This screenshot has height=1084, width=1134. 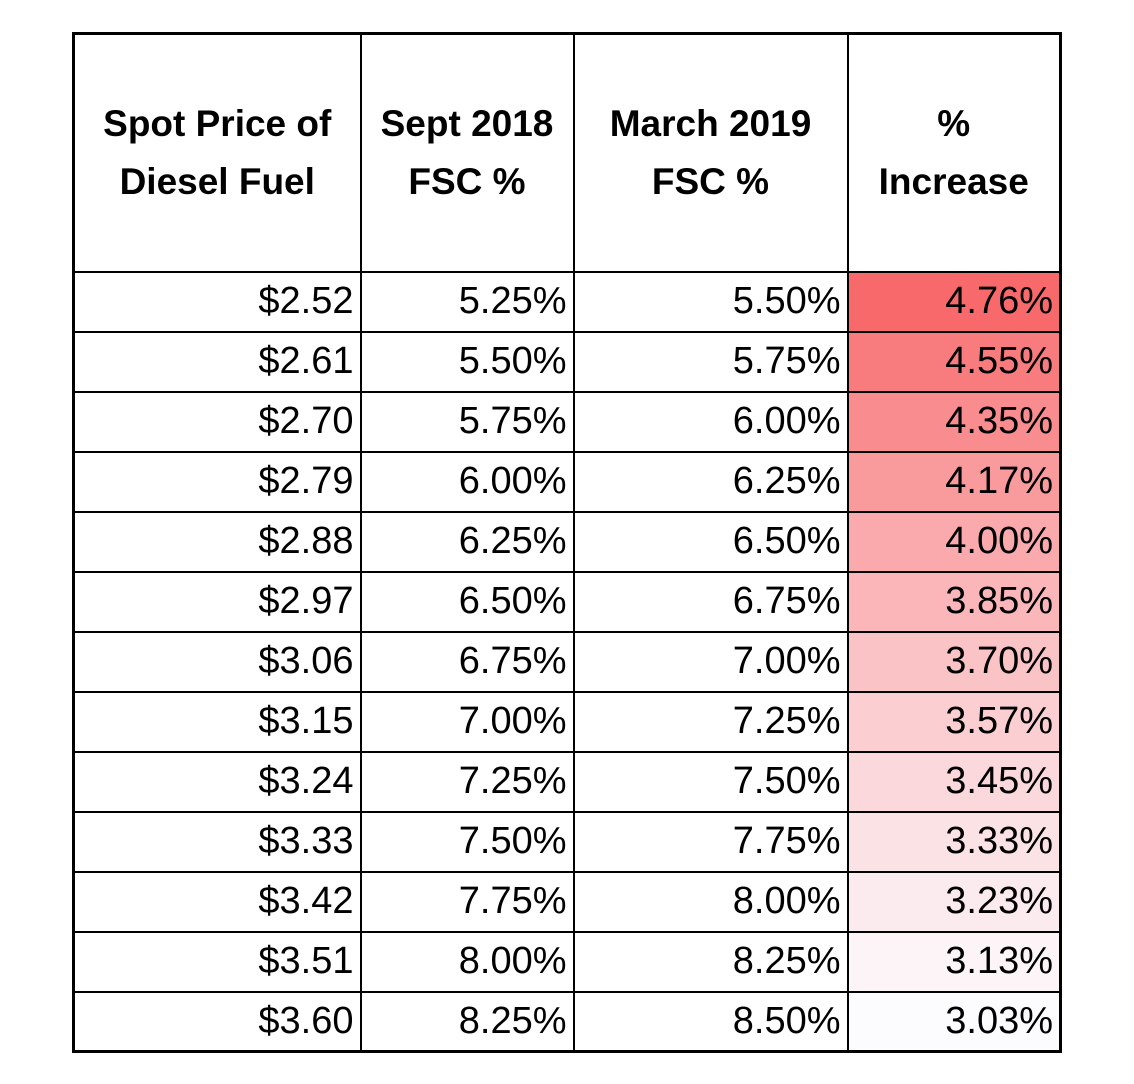 I want to click on cell-march-2019: 5.75%, so click(x=710, y=361).